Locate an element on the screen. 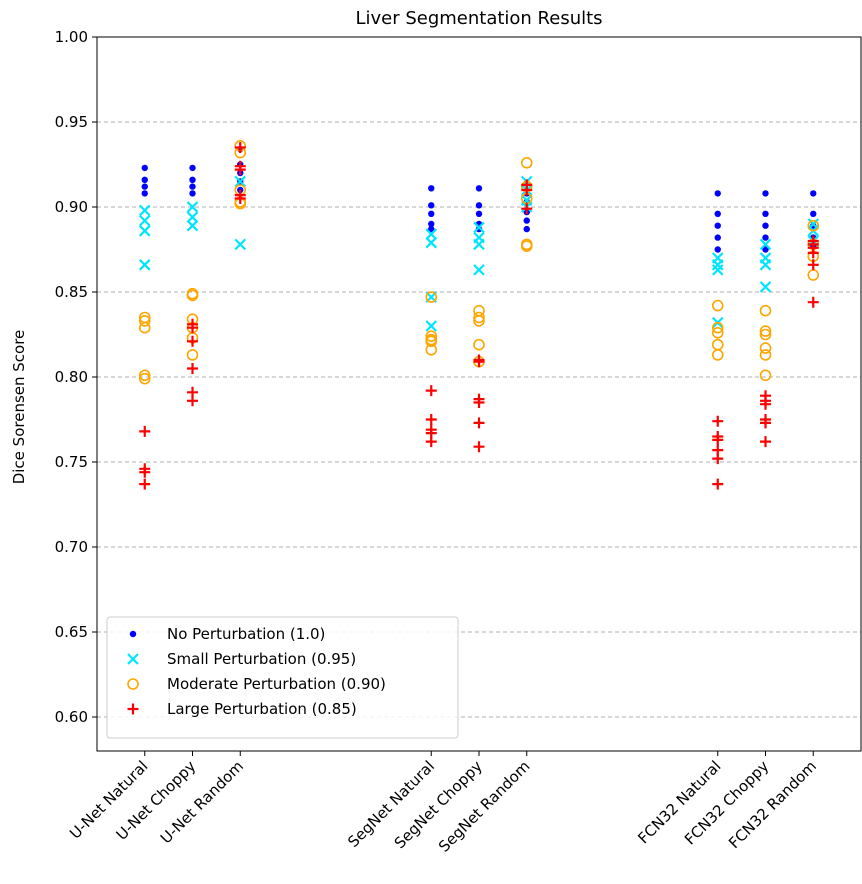  x-tick-label: FCN32 Random is located at coordinates (772, 804).